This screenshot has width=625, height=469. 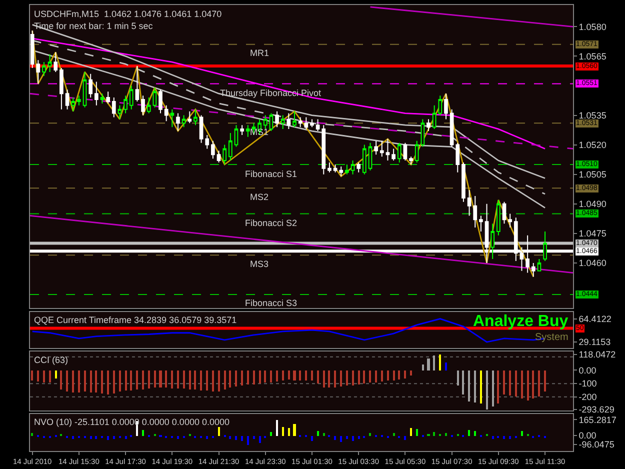 What do you see at coordinates (94, 26) in the screenshot?
I see `text: Time for next bar: 1 min 5 sec` at bounding box center [94, 26].